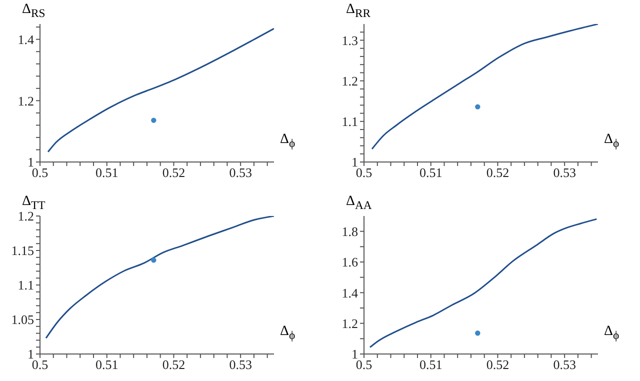  What do you see at coordinates (34, 11) in the screenshot?
I see `y-axis-title: Δ$_{RS}$` at bounding box center [34, 11].